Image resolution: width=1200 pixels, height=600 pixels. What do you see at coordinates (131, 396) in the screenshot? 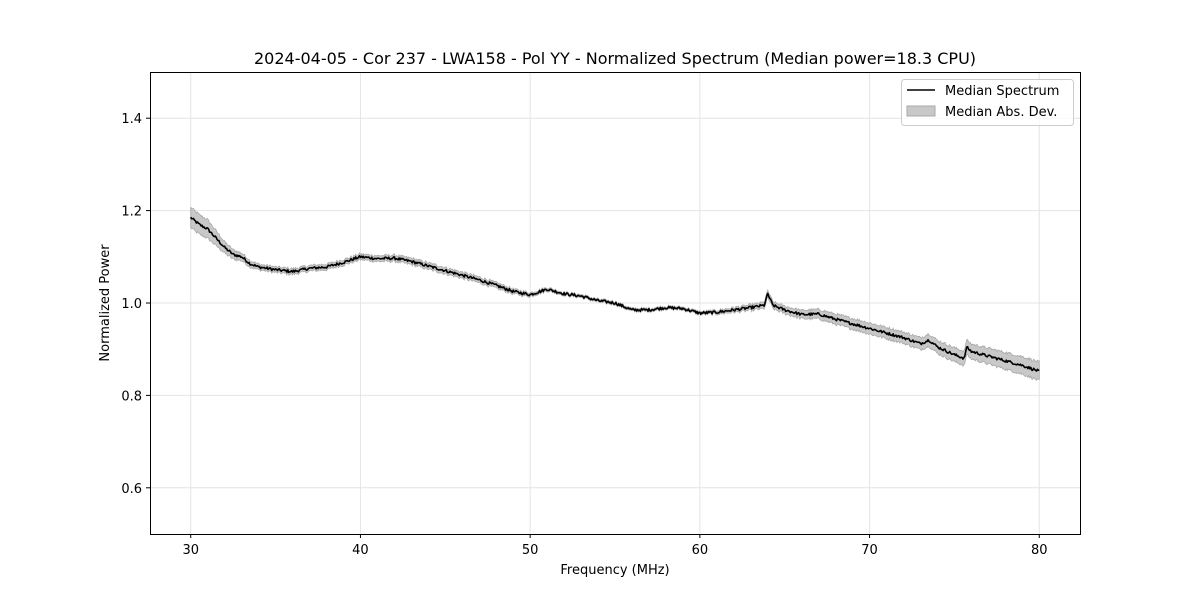
I see `y-tick-label: 0.8` at bounding box center [131, 396].